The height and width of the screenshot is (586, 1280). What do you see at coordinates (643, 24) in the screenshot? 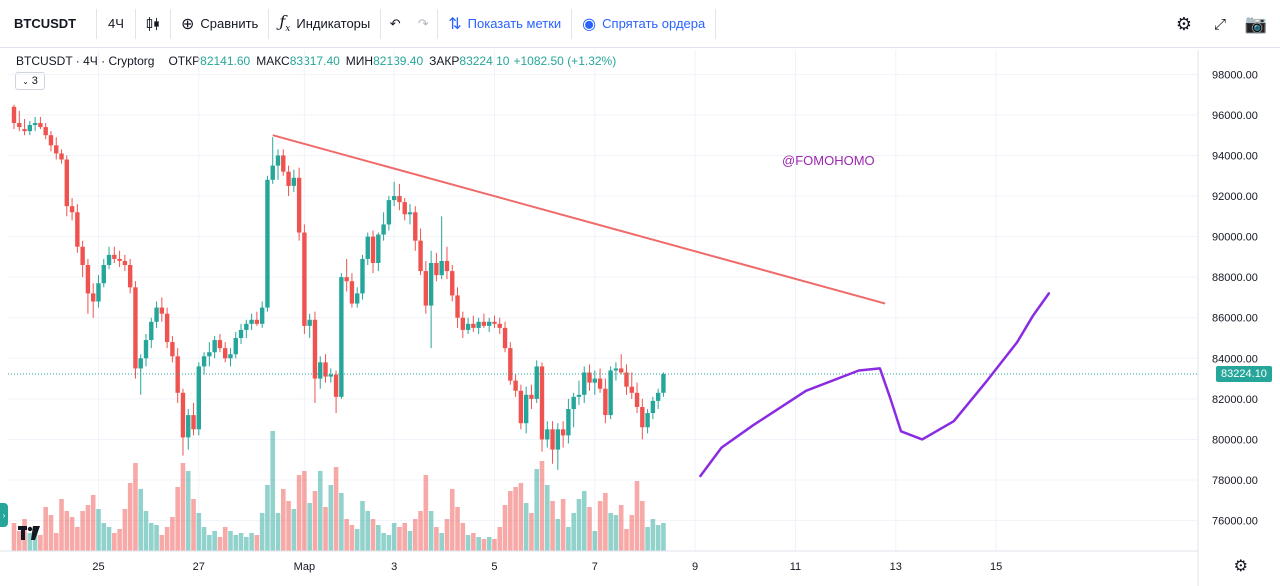
I see `hide-orders-button: ◉ Спрятать ордера` at bounding box center [643, 24].